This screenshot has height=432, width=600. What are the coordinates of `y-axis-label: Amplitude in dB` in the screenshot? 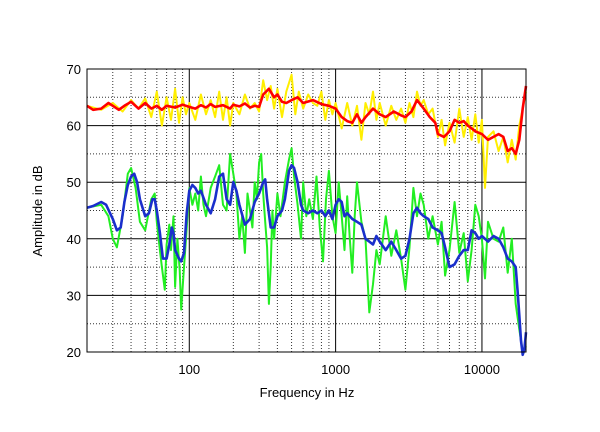 It's located at (37, 210).